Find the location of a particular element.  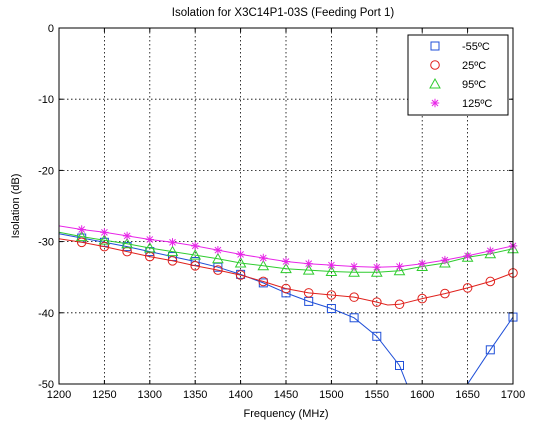

x-tick-label: 1550 is located at coordinates (377, 395).